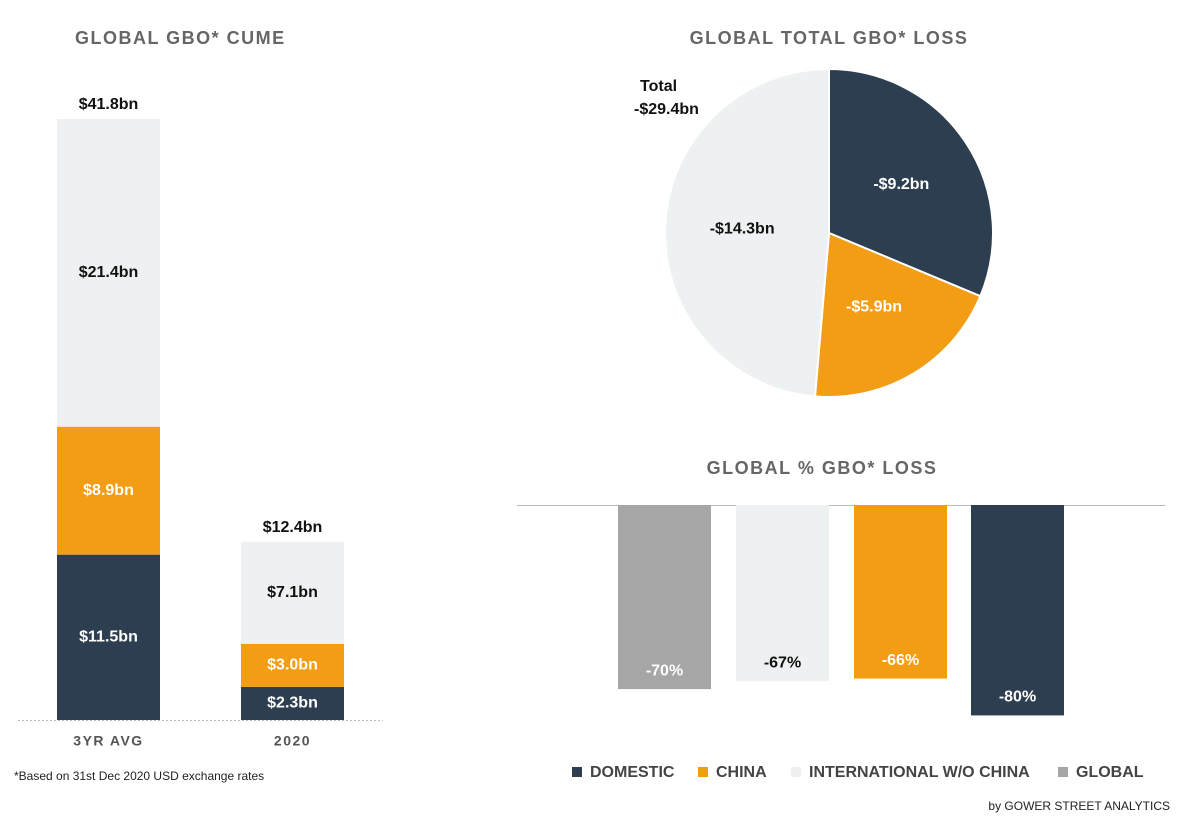 The image size is (1198, 820). What do you see at coordinates (742, 229) in the screenshot?
I see `slice-label: -$14.3bn` at bounding box center [742, 229].